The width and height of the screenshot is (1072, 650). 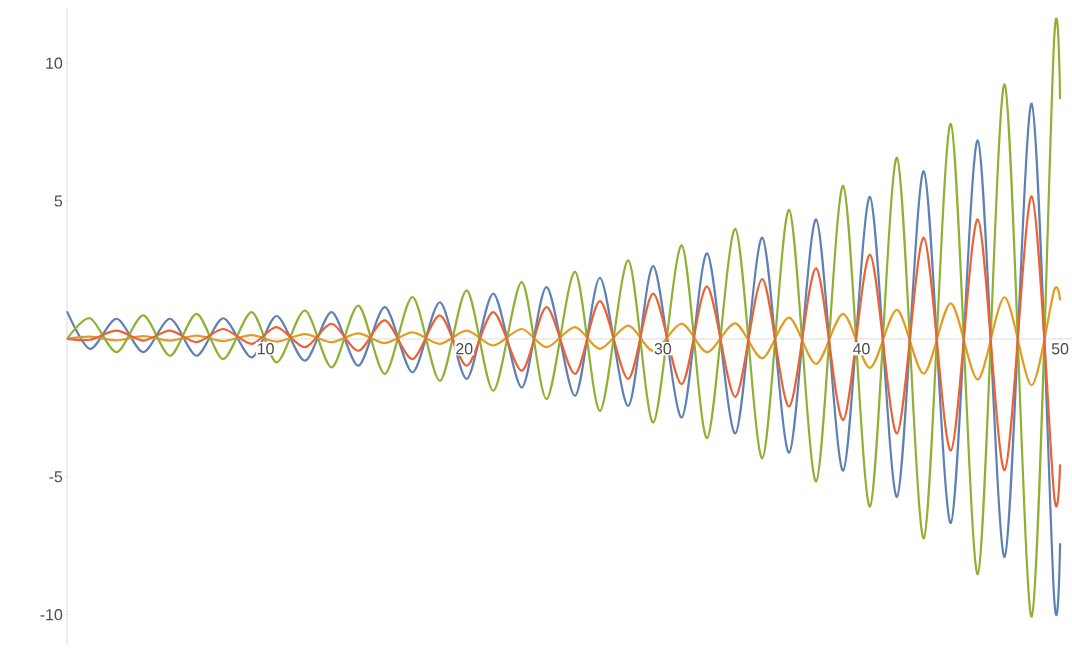 I want to click on x-tick-label: 20, so click(x=464, y=349).